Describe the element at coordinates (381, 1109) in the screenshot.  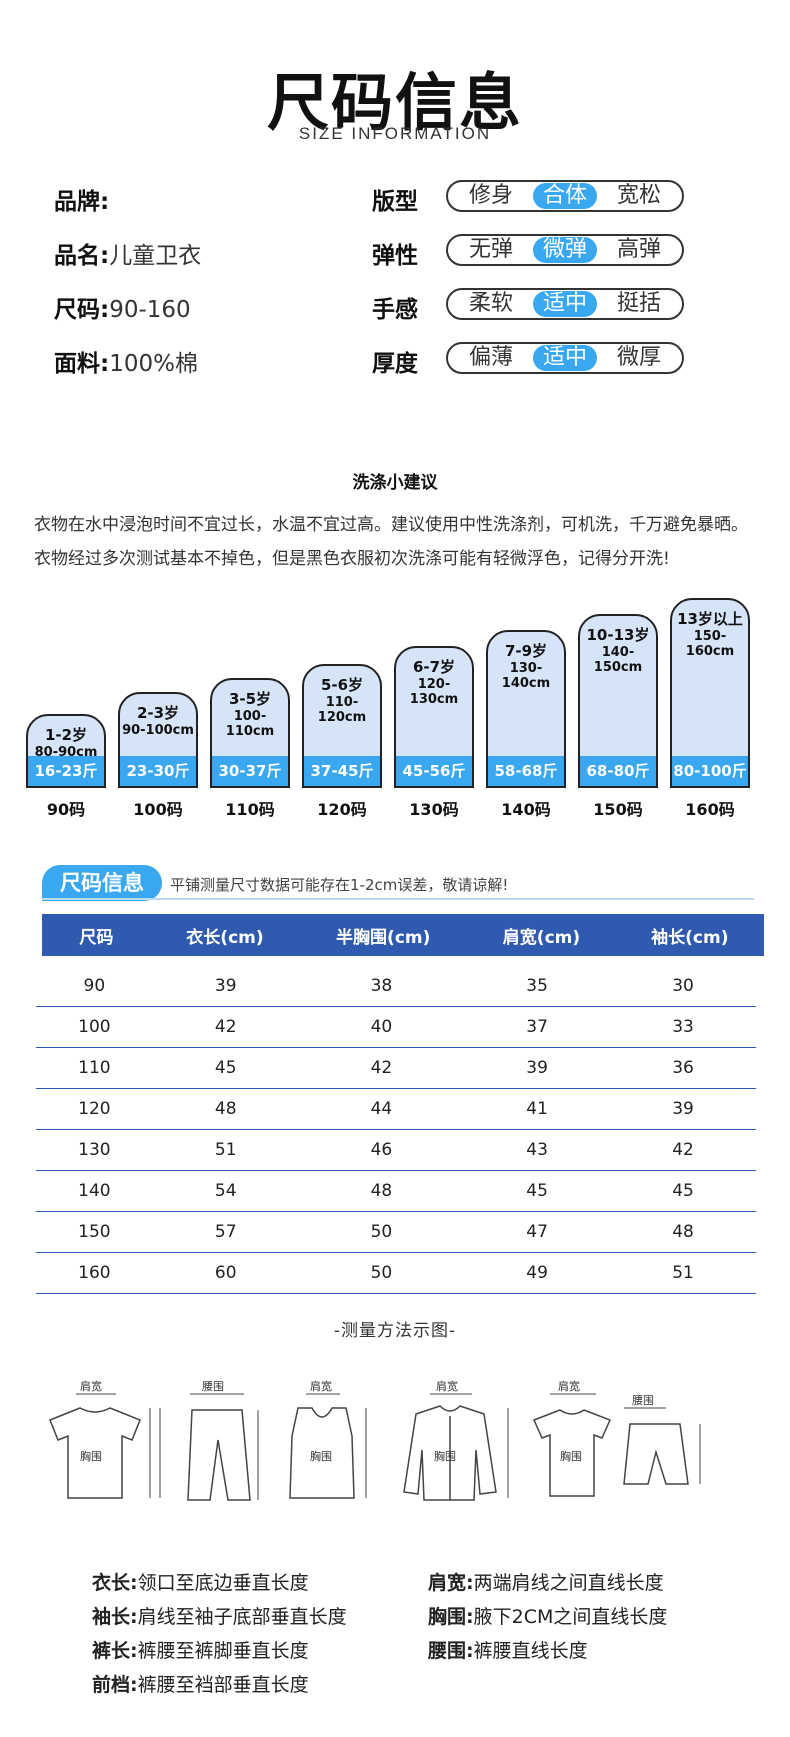
I see `table-cell: 44` at that location.